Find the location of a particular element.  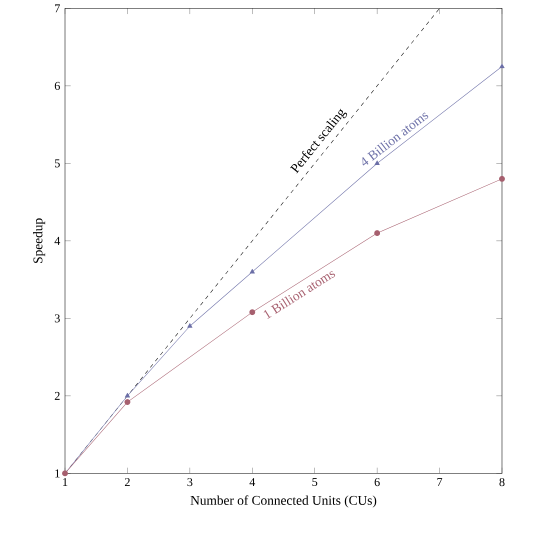

x-tick-label: 1 is located at coordinates (65, 482).